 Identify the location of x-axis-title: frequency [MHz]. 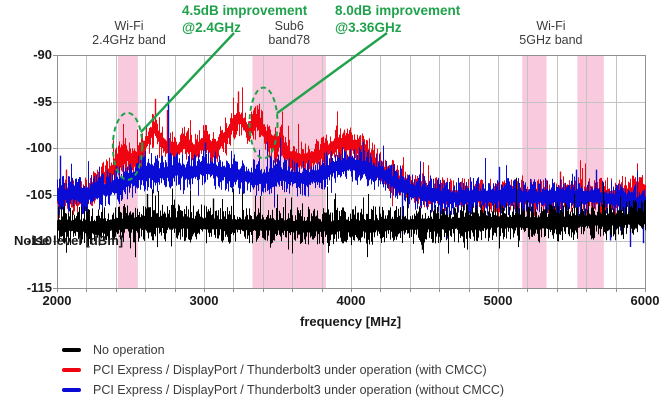
(351, 321).